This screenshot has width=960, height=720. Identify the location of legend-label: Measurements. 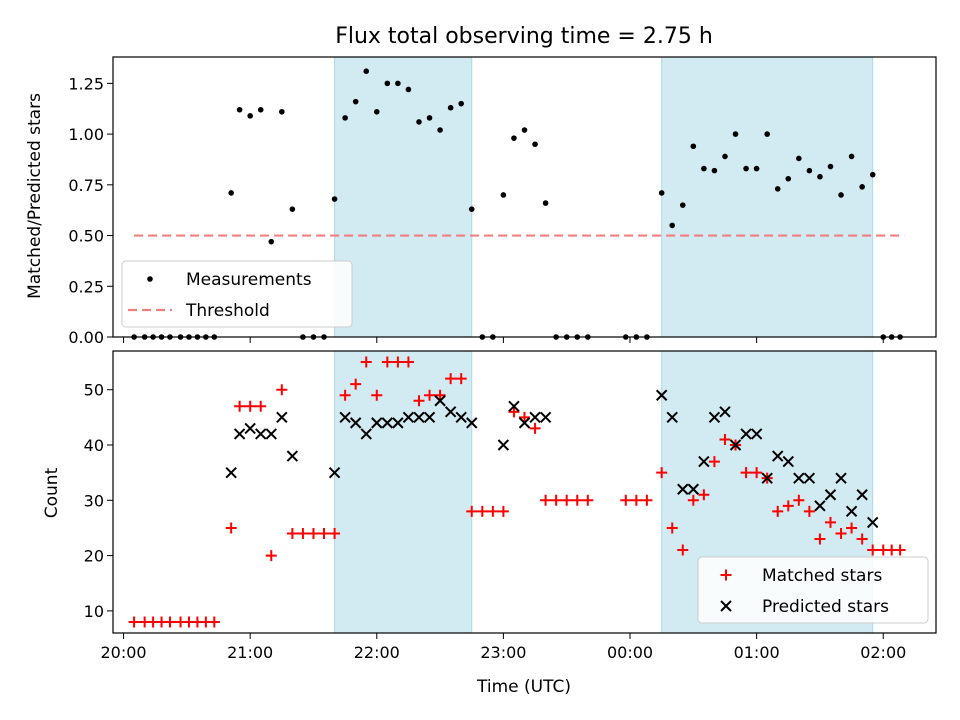
(249, 280).